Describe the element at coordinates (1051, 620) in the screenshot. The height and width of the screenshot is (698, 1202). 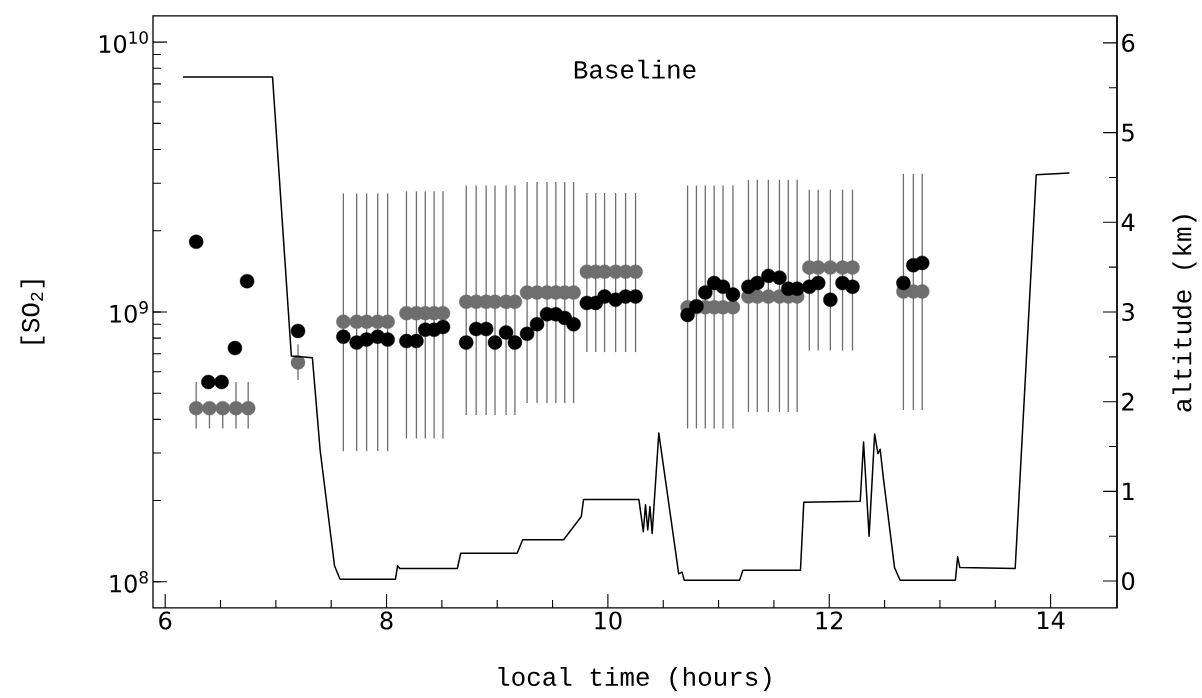
I see `x-tick-label: 14` at that location.